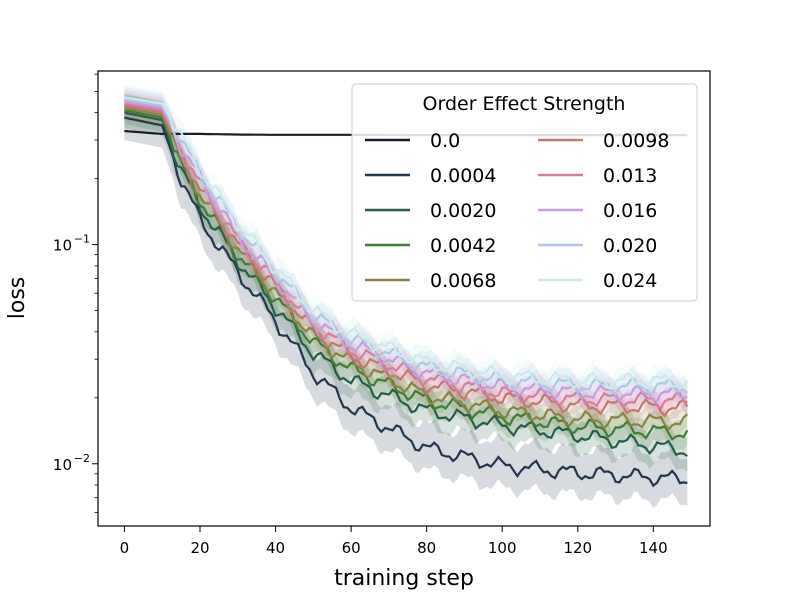  I want to click on legend-label: 0.016, so click(630, 211).